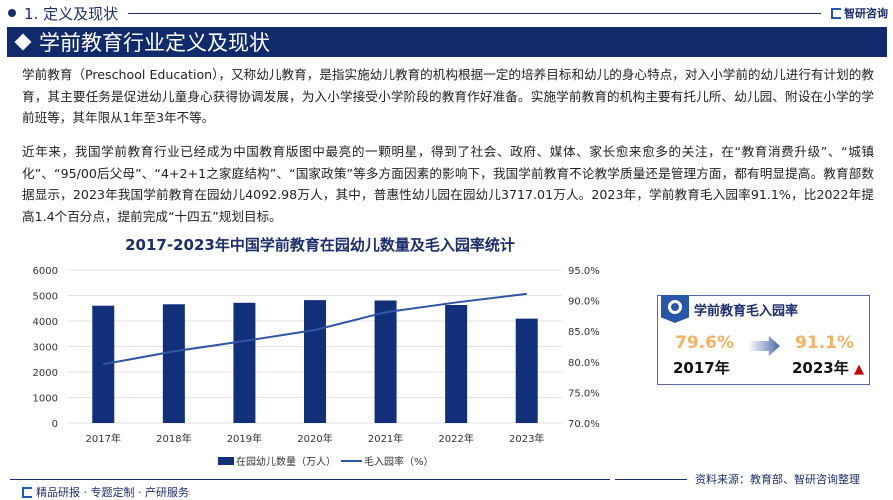 Image resolution: width=893 pixels, height=500 pixels. What do you see at coordinates (226, 461) in the screenshot?
I see `legend-bar-swatch` at bounding box center [226, 461].